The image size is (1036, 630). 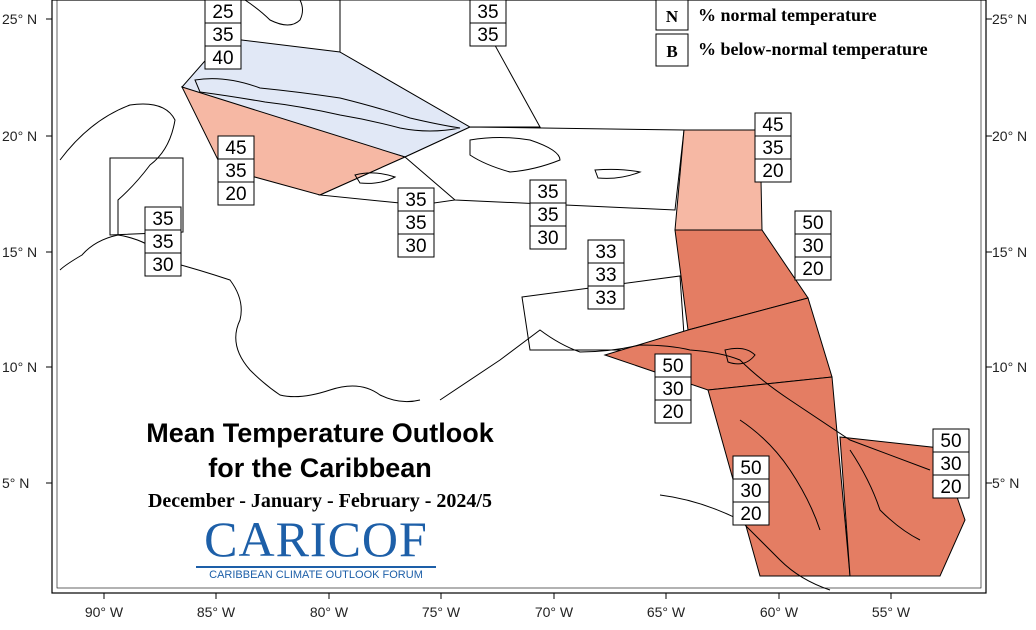 What do you see at coordinates (19, 19) in the screenshot?
I see `lat-label: 25° N` at bounding box center [19, 19].